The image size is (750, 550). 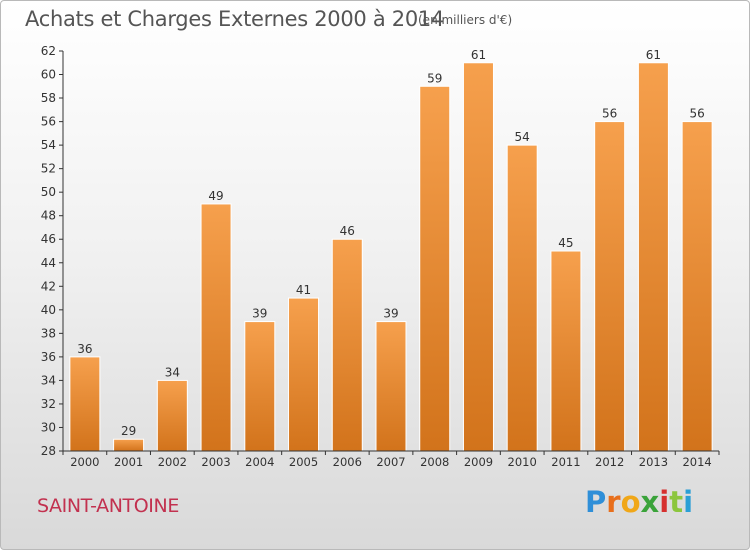 What do you see at coordinates (108, 506) in the screenshot?
I see `commune-name: SAINT-ANTOINE` at bounding box center [108, 506].